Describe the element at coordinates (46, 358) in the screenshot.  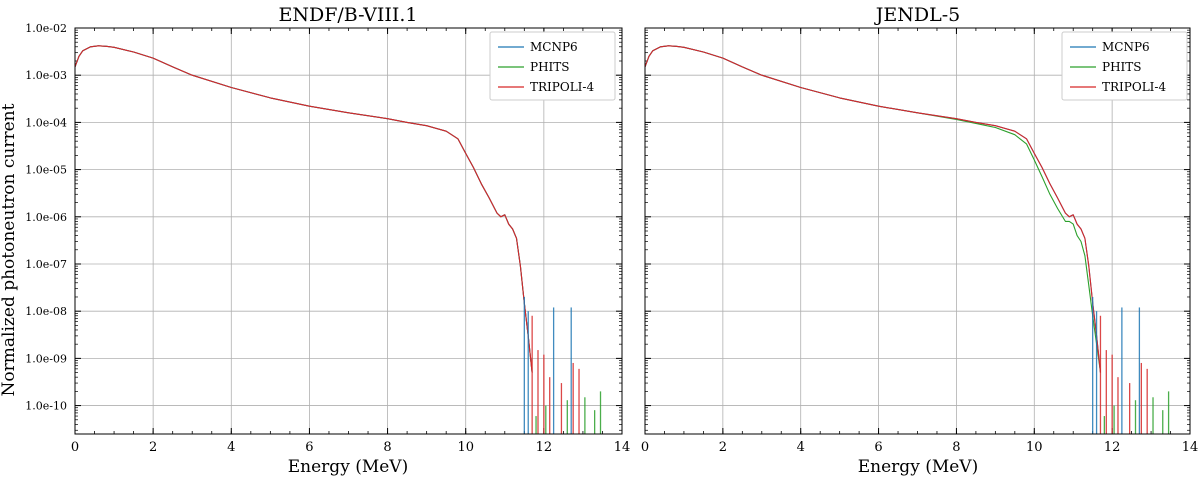
I see `y-tick-label: 1.0e-09` at that location.